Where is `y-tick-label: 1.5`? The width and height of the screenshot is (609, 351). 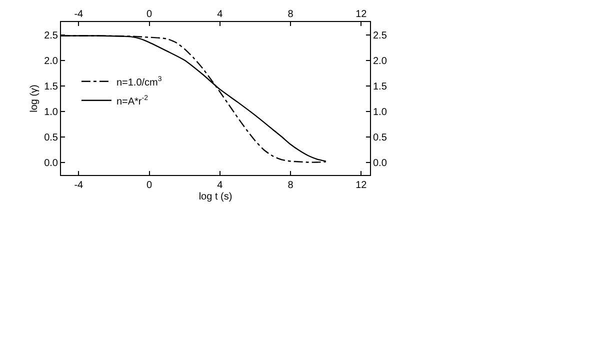 y-tick-label: 1.5 is located at coordinates (51, 86).